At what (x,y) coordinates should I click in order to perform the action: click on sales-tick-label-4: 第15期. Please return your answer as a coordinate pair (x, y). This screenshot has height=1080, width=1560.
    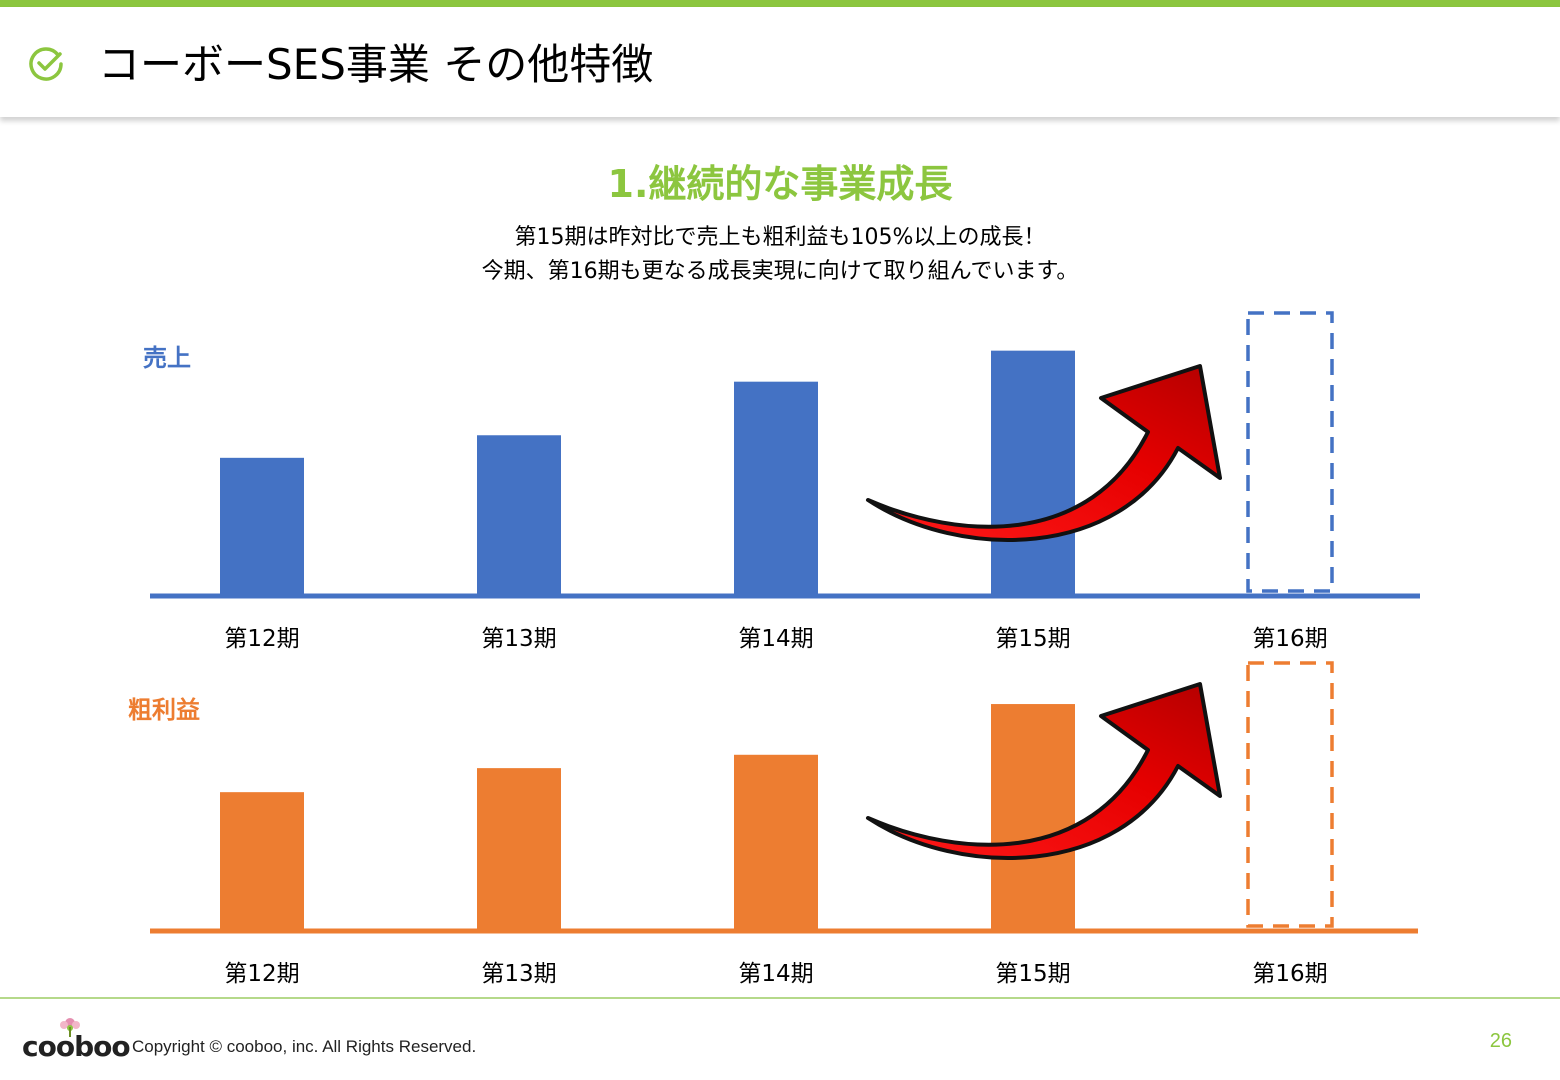
    Looking at the image, I should click on (1032, 639).